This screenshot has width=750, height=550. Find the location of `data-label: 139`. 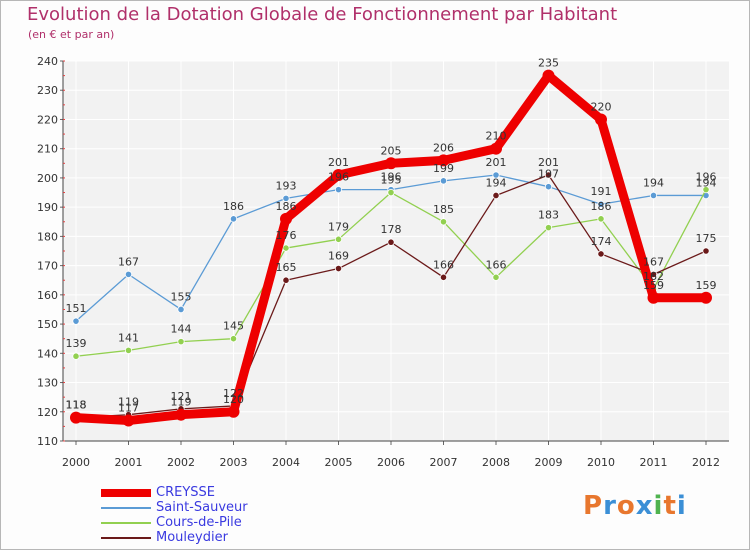

data-label: 139 is located at coordinates (76, 343).